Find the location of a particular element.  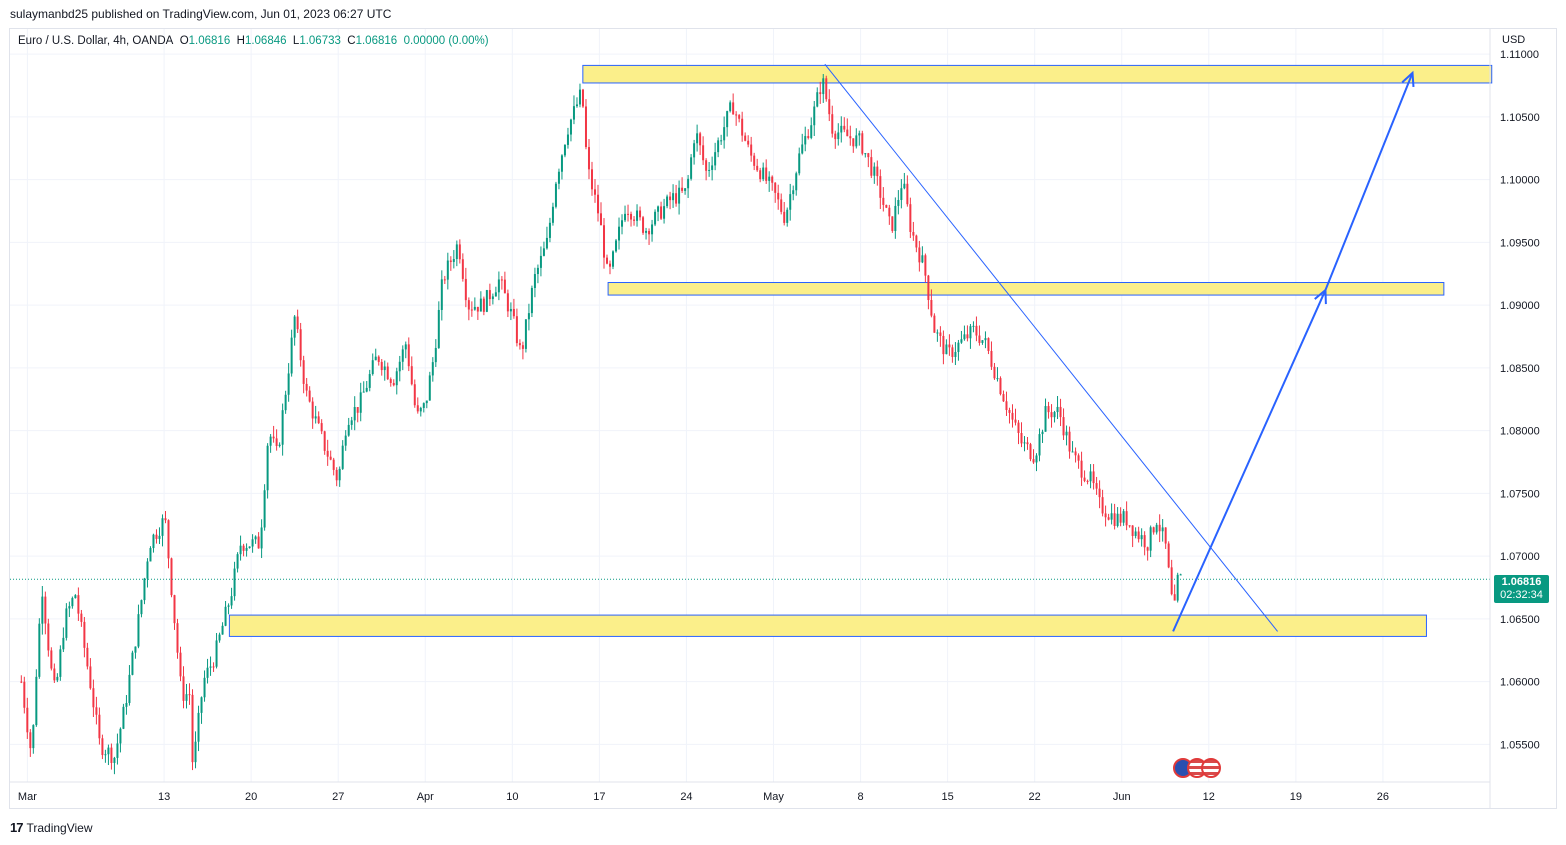

current-price-value: 1.06816 is located at coordinates (1521, 582).